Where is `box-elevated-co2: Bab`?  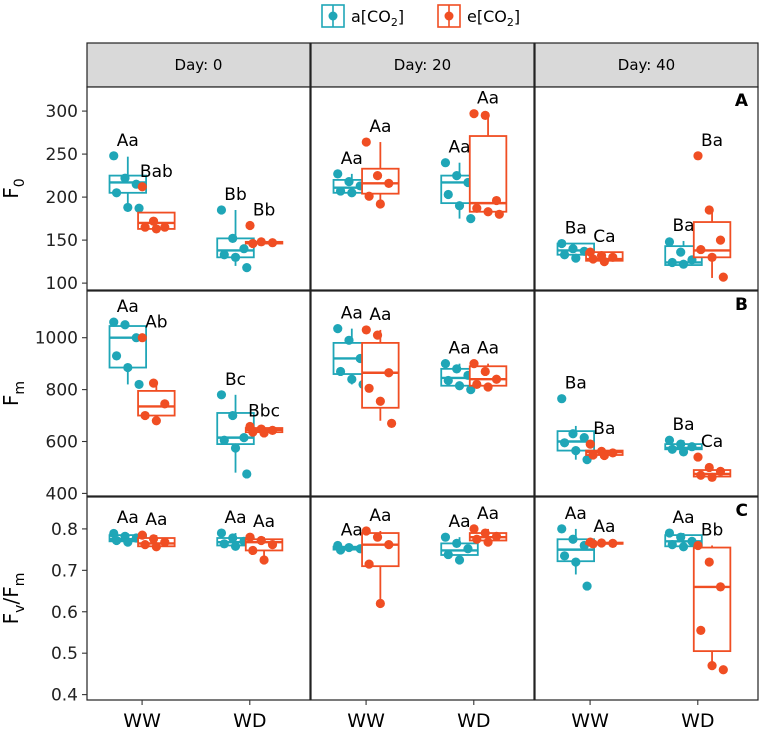
box-elevated-co2: Bab is located at coordinates (156, 198).